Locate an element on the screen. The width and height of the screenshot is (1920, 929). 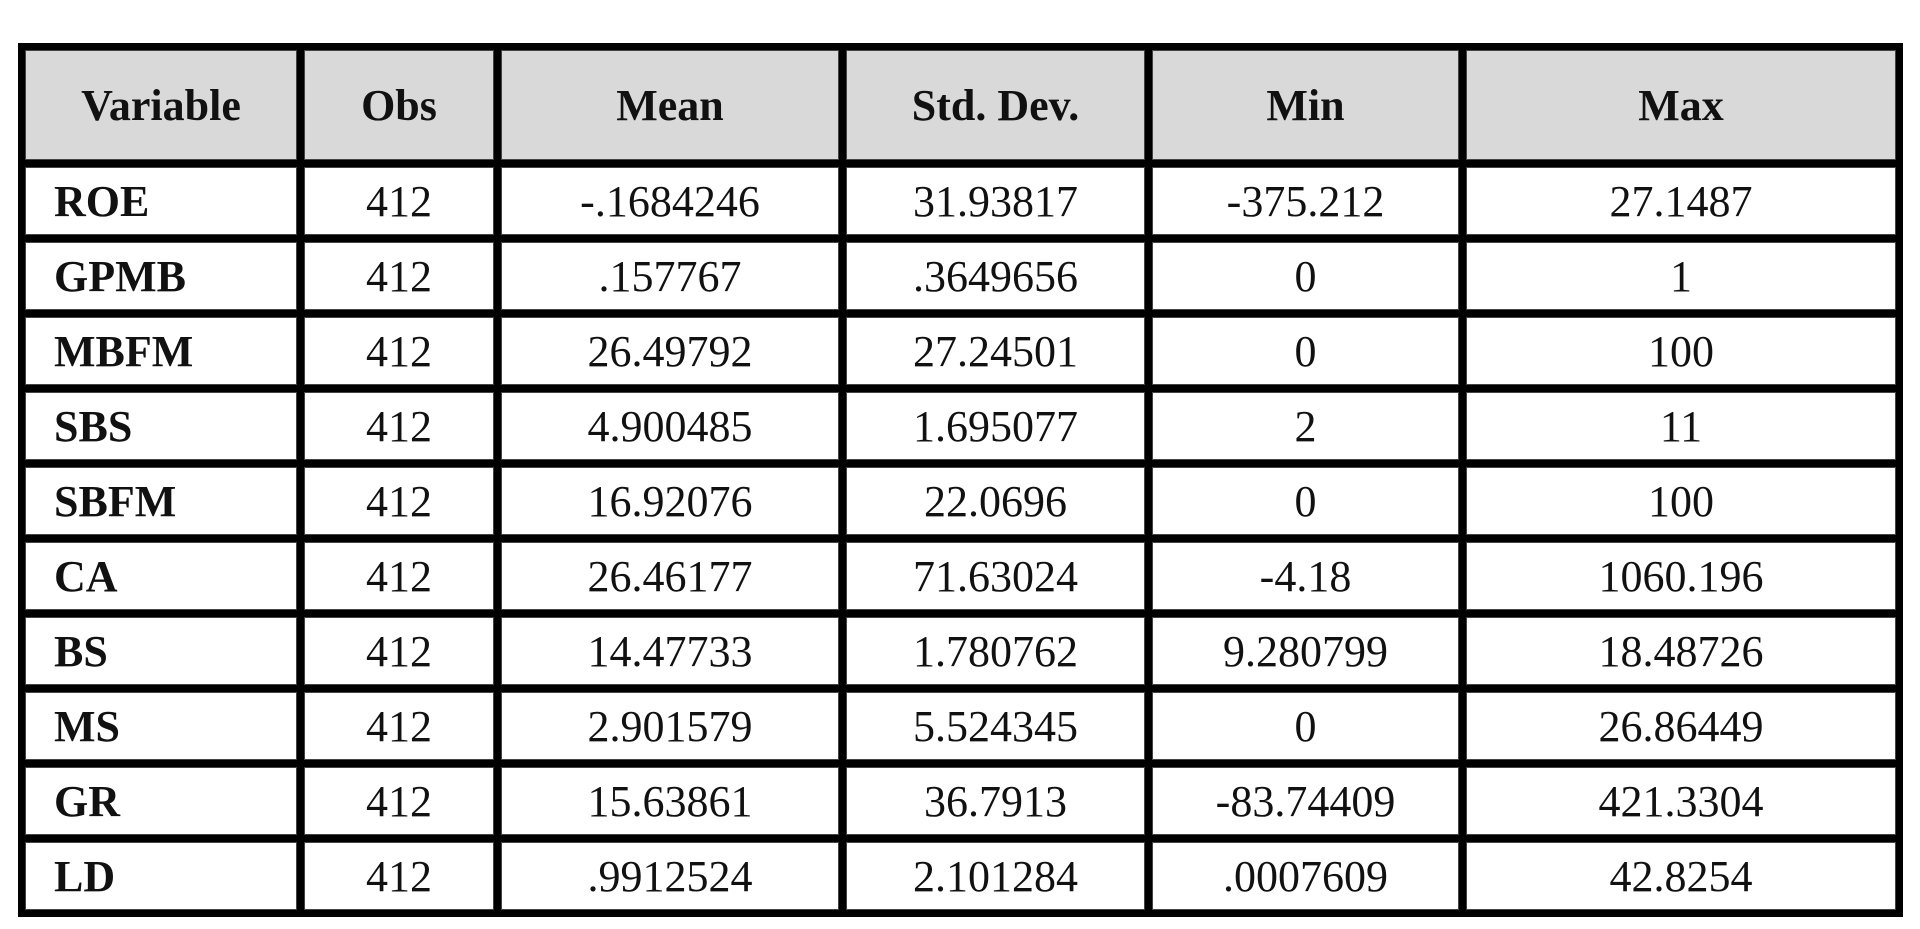
value-cell: 1.695077 is located at coordinates (995, 426).